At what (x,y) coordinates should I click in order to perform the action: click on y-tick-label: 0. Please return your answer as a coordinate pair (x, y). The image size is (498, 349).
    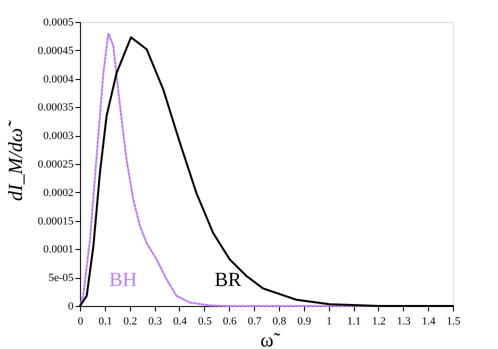
    Looking at the image, I should click on (71, 306).